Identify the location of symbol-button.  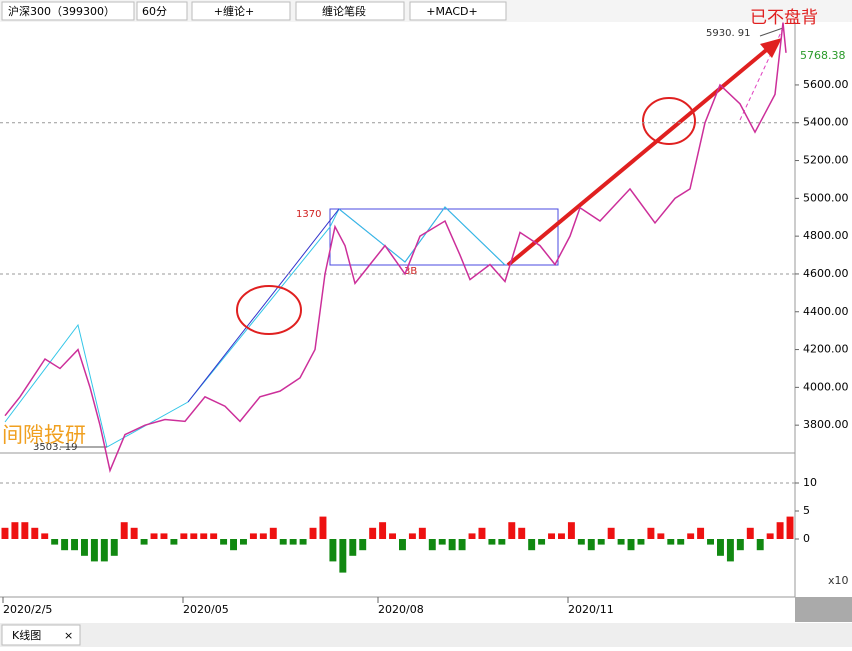
(68, 11).